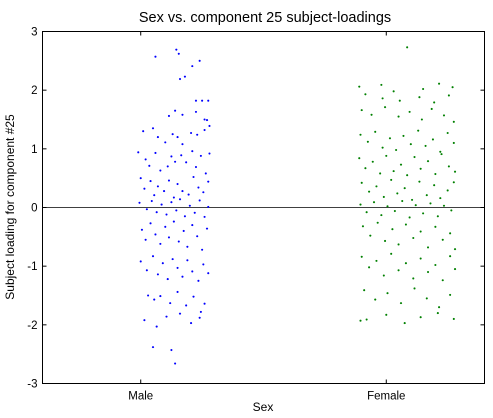 This screenshot has width=493, height=418. I want to click on y-tick-label: -3, so click(32, 385).